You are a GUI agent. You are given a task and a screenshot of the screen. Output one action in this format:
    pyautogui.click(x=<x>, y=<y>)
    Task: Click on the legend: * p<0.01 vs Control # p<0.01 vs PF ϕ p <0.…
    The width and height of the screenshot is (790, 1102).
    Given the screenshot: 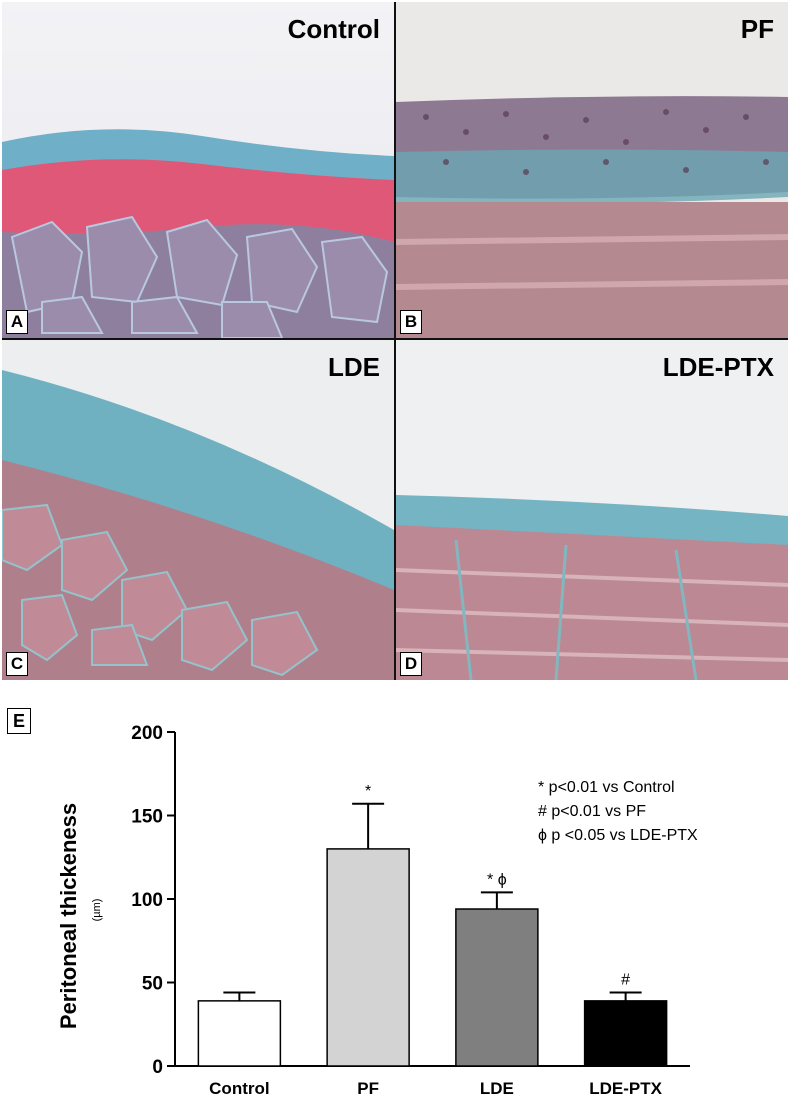 What is the action you would take?
    pyautogui.click(x=618, y=811)
    